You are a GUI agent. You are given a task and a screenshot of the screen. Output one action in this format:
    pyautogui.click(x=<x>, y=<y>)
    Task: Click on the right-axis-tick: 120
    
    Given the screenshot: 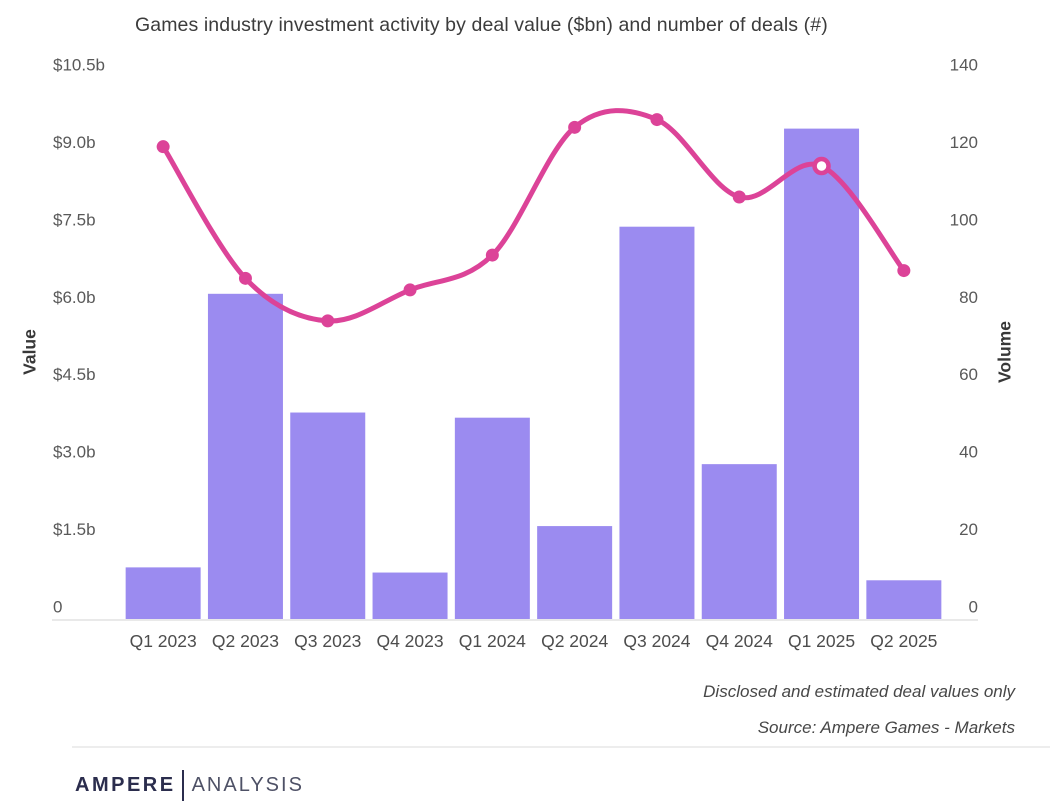 What is the action you would take?
    pyautogui.click(x=964, y=142)
    